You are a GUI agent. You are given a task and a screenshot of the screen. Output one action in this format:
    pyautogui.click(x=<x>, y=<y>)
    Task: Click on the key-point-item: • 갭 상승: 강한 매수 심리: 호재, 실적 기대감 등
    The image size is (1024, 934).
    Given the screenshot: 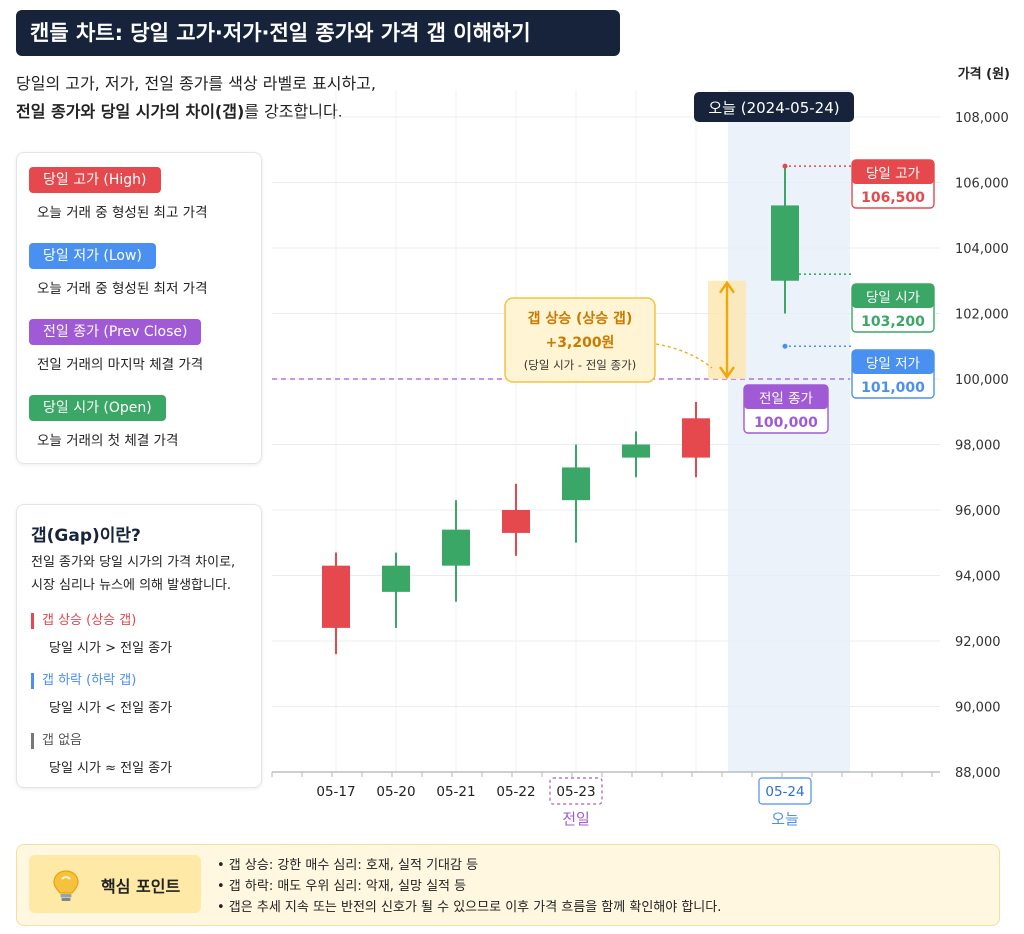 What is the action you would take?
    pyautogui.click(x=348, y=865)
    